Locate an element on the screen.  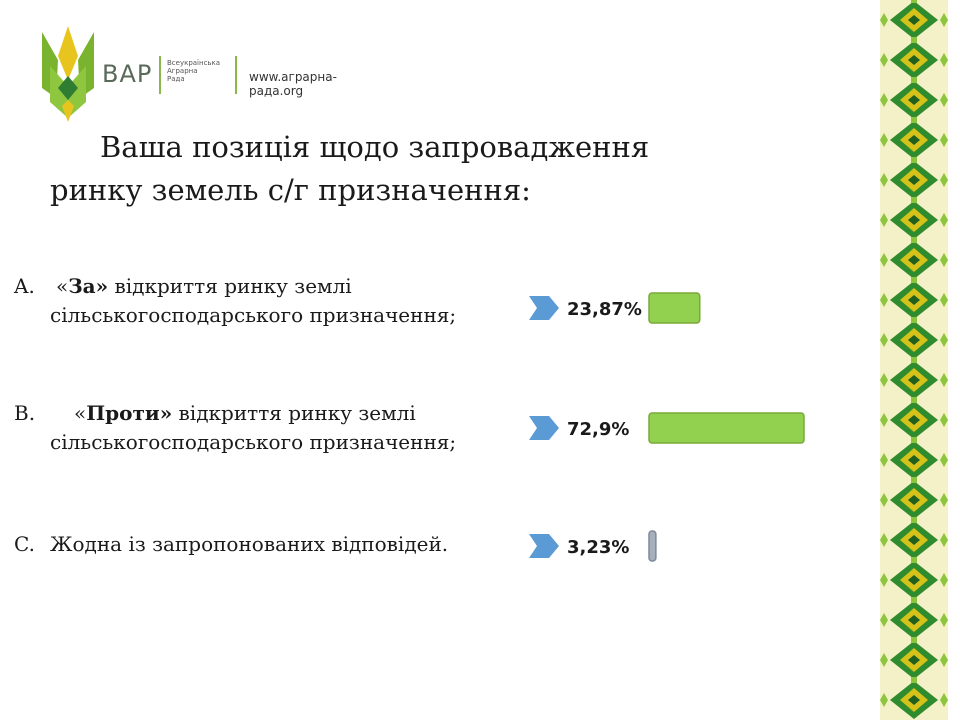
ornament-border is located at coordinates (914, 360).